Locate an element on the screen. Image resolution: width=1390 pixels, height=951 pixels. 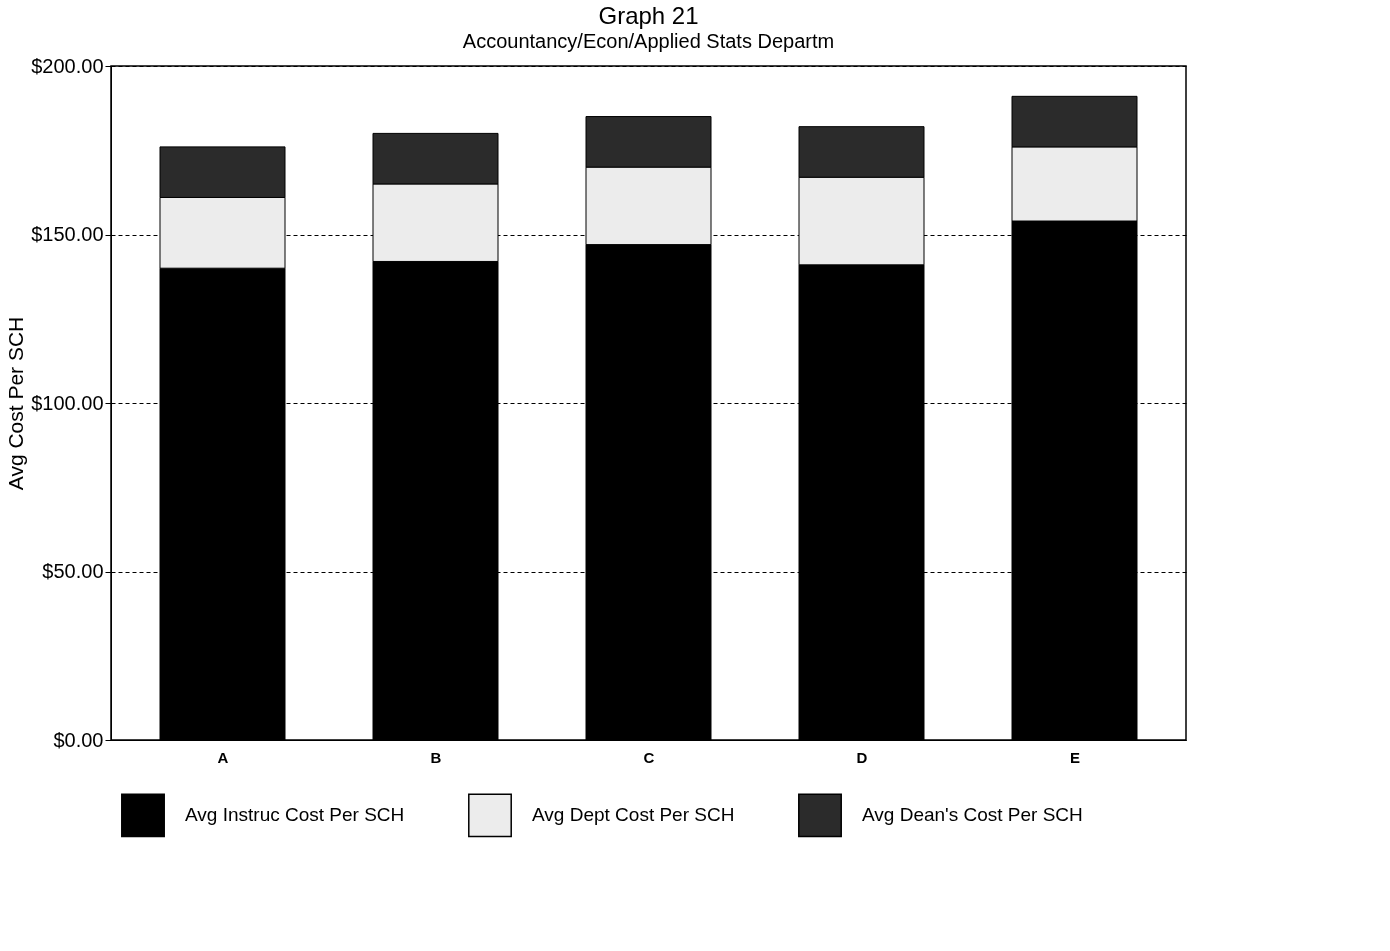
y-tick-label: $150.00 is located at coordinates (67, 234).